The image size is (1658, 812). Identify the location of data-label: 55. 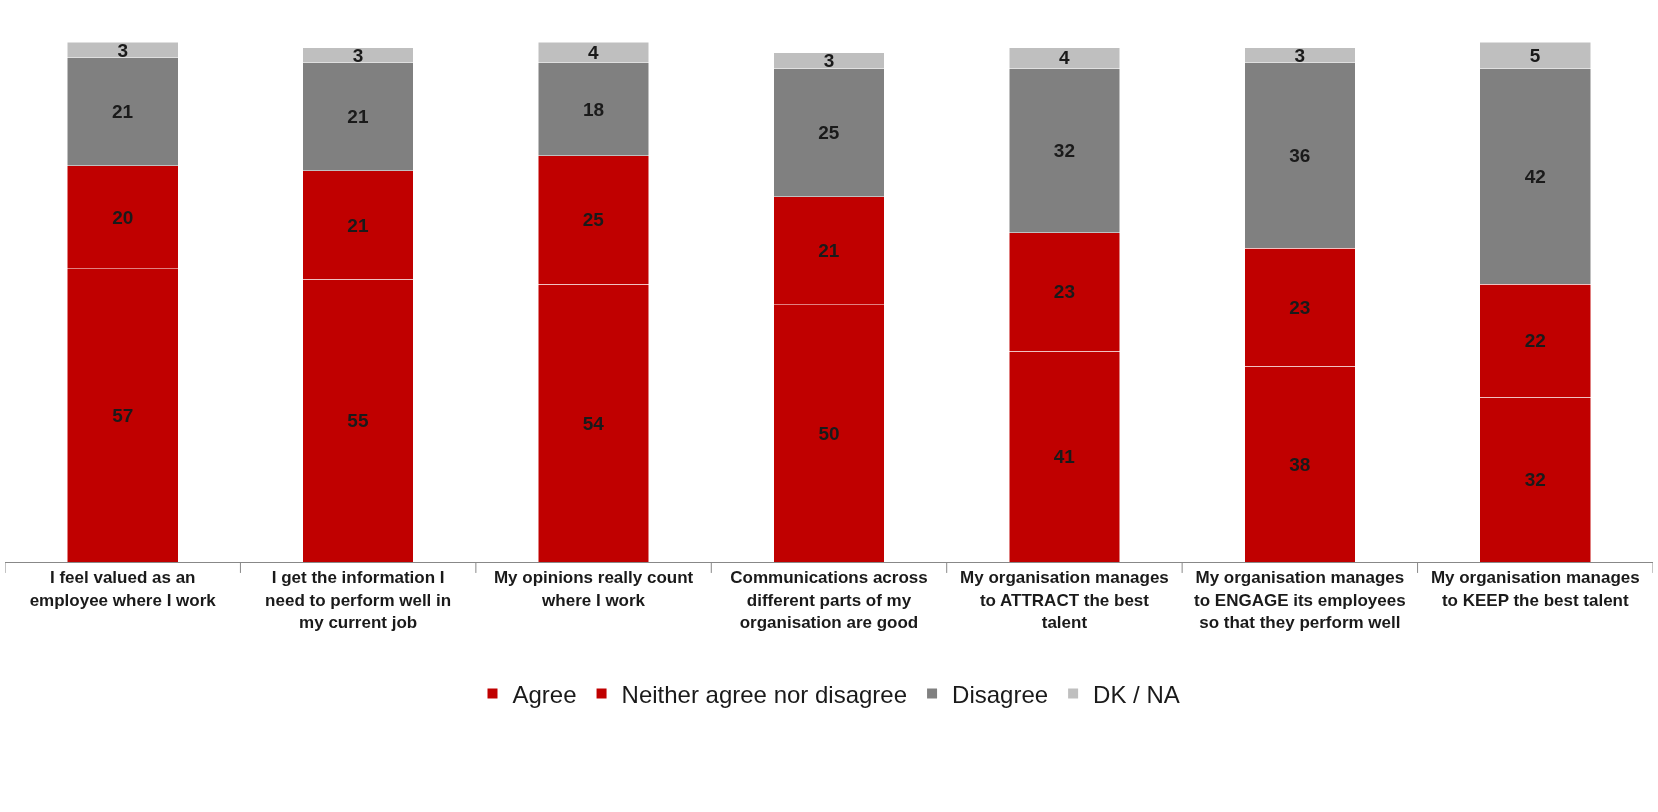
(358, 421).